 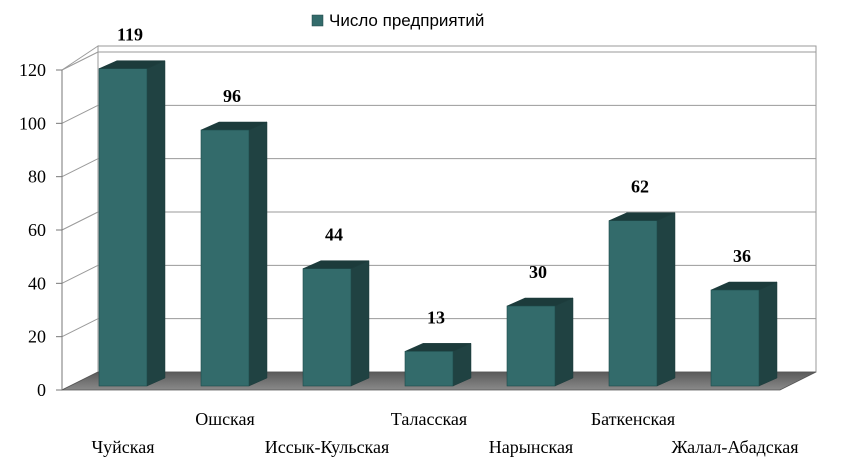 What do you see at coordinates (41, 390) in the screenshot?
I see `y-tick-label: 0` at bounding box center [41, 390].